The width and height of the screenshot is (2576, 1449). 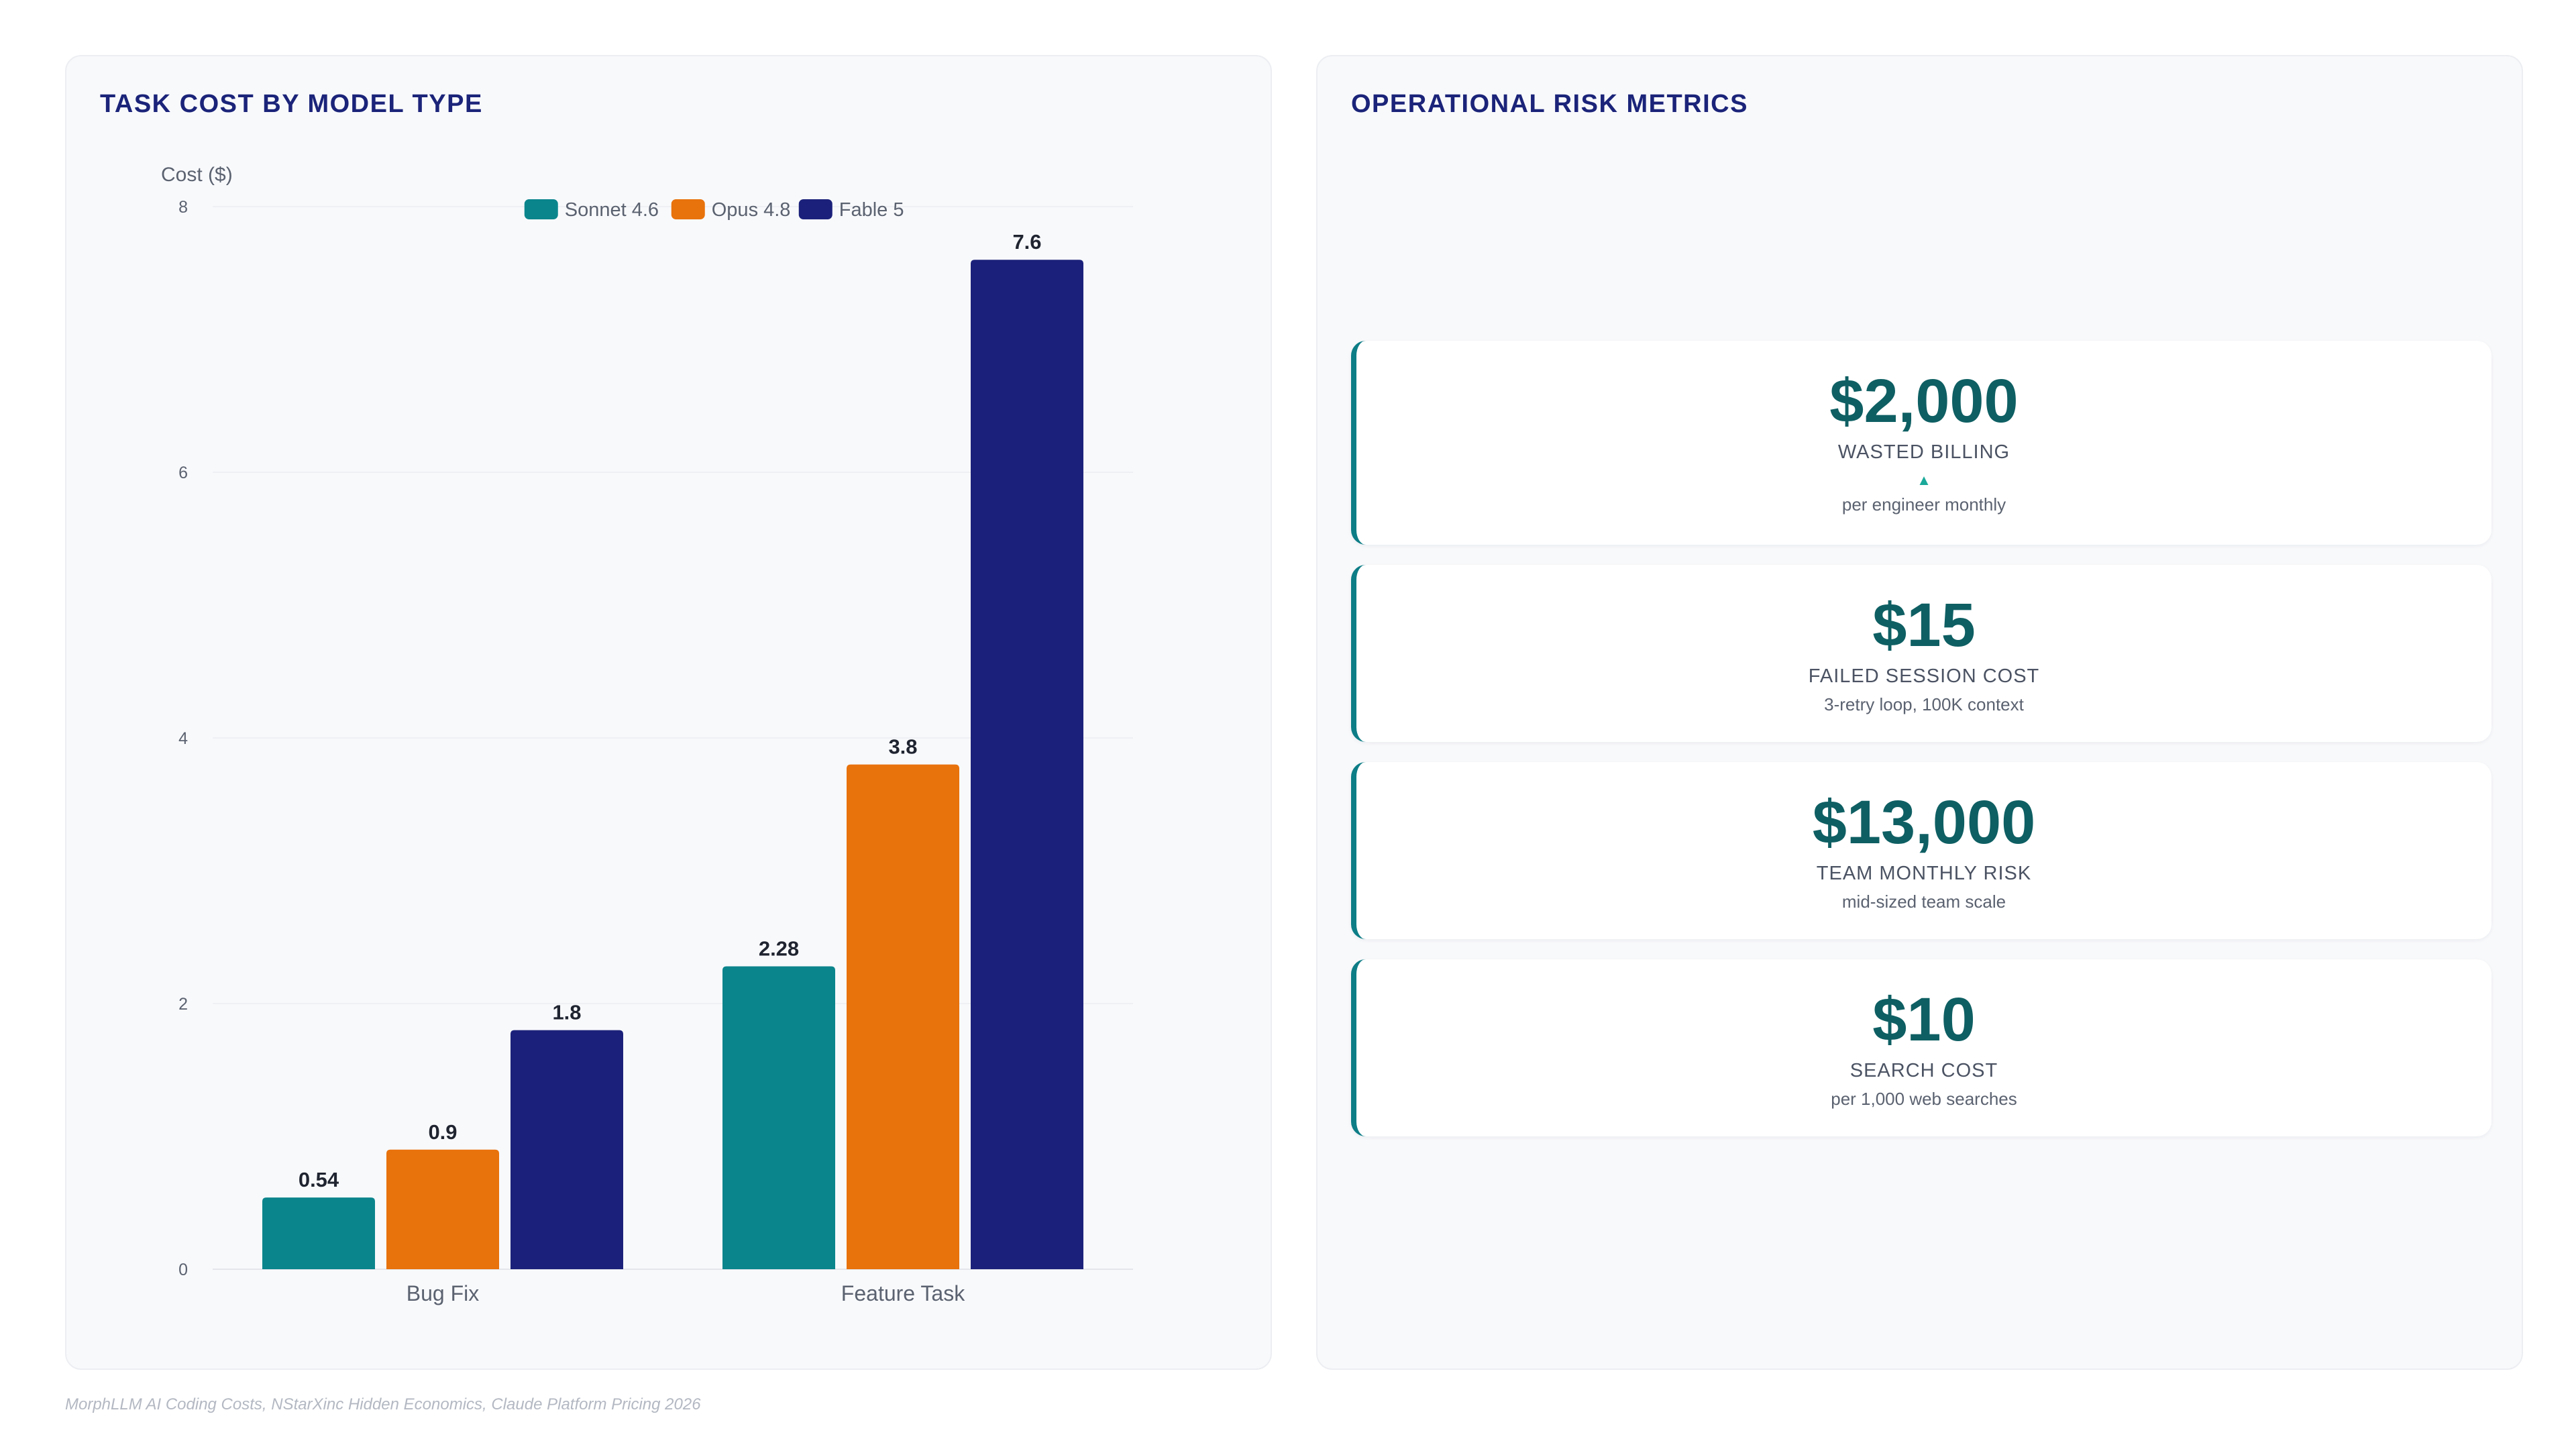 I want to click on bar-value-label: 3.8, so click(x=902, y=747).